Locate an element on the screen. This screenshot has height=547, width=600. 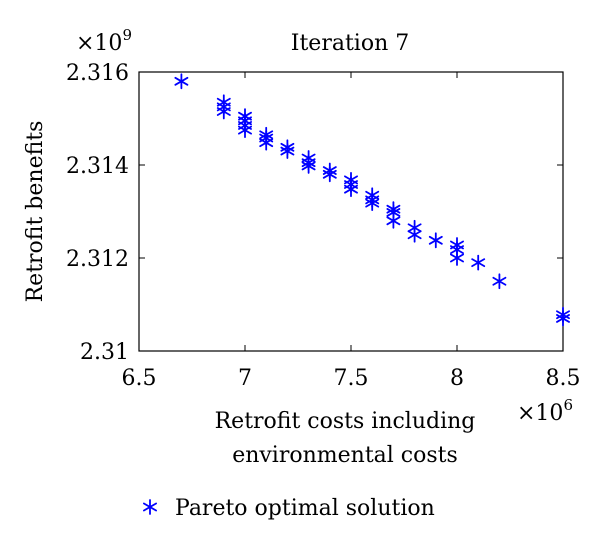
x-tick-label: 8.5 is located at coordinates (563, 378).